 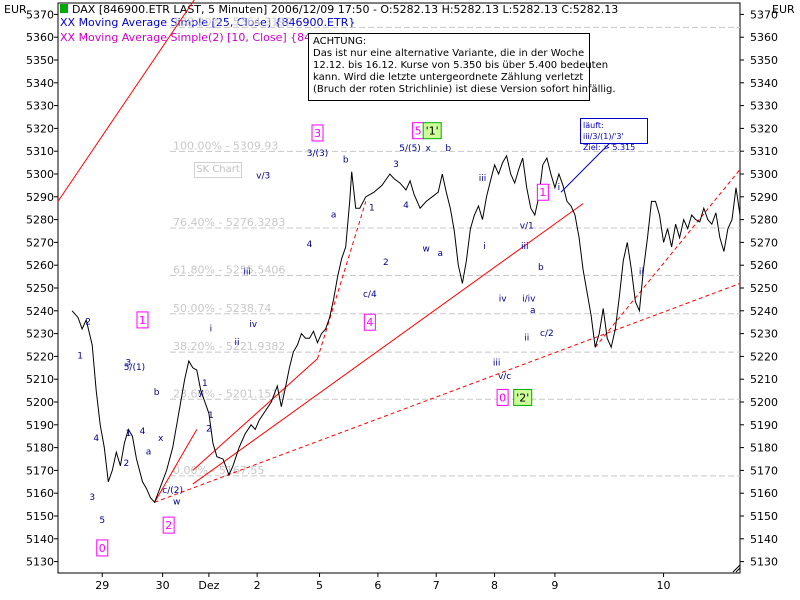 What do you see at coordinates (667, 258) in the screenshot?
I see `wave-ii-support-dashed` at bounding box center [667, 258].